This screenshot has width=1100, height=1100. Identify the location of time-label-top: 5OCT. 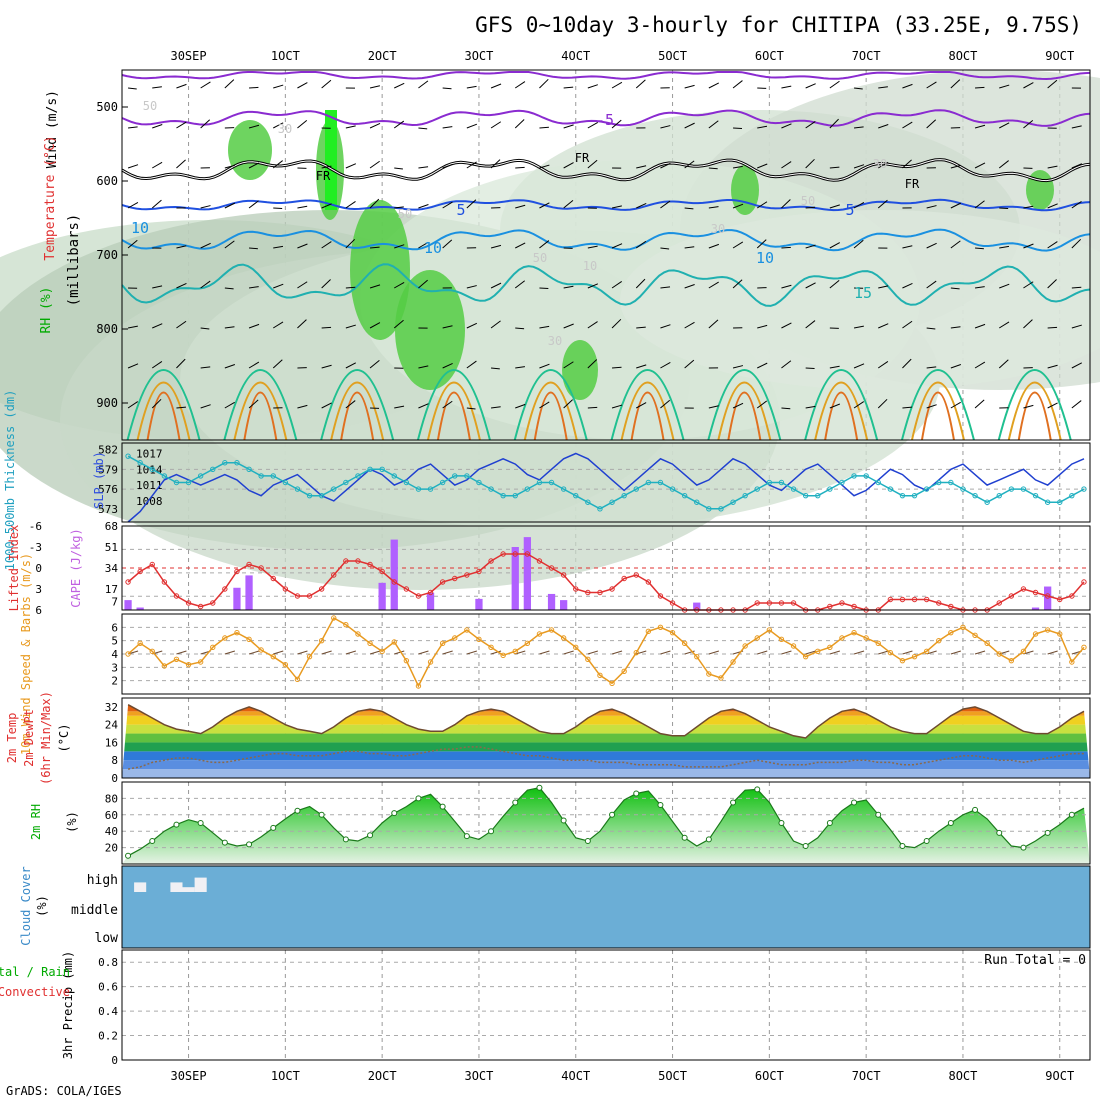
(672, 56).